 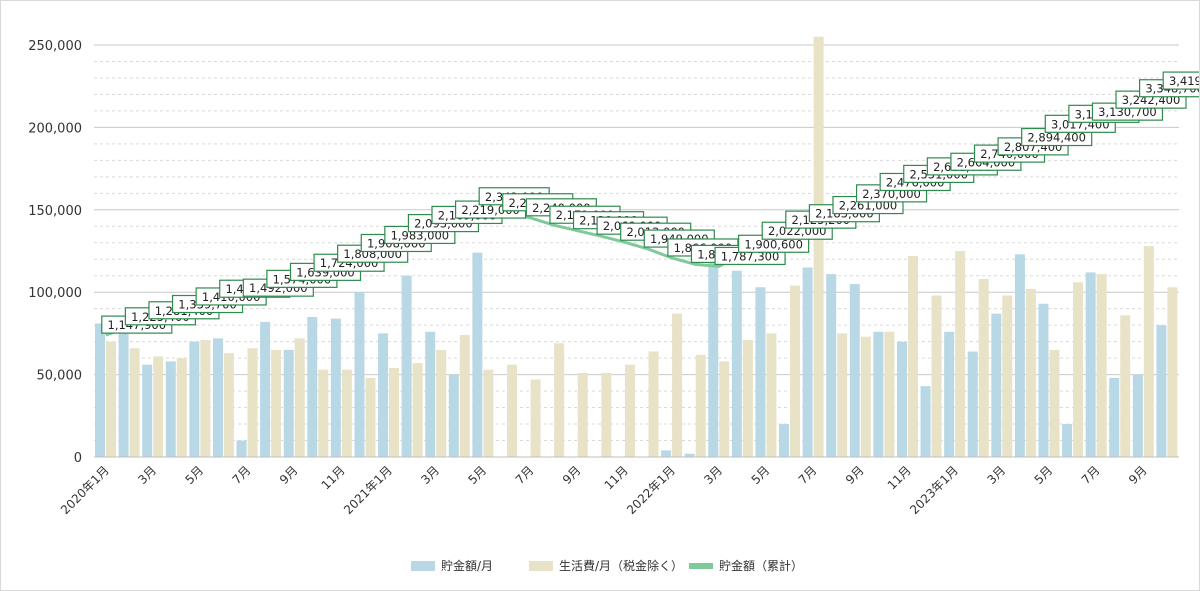 I want to click on legend-label: 貯金額/月, so click(x=467, y=565).